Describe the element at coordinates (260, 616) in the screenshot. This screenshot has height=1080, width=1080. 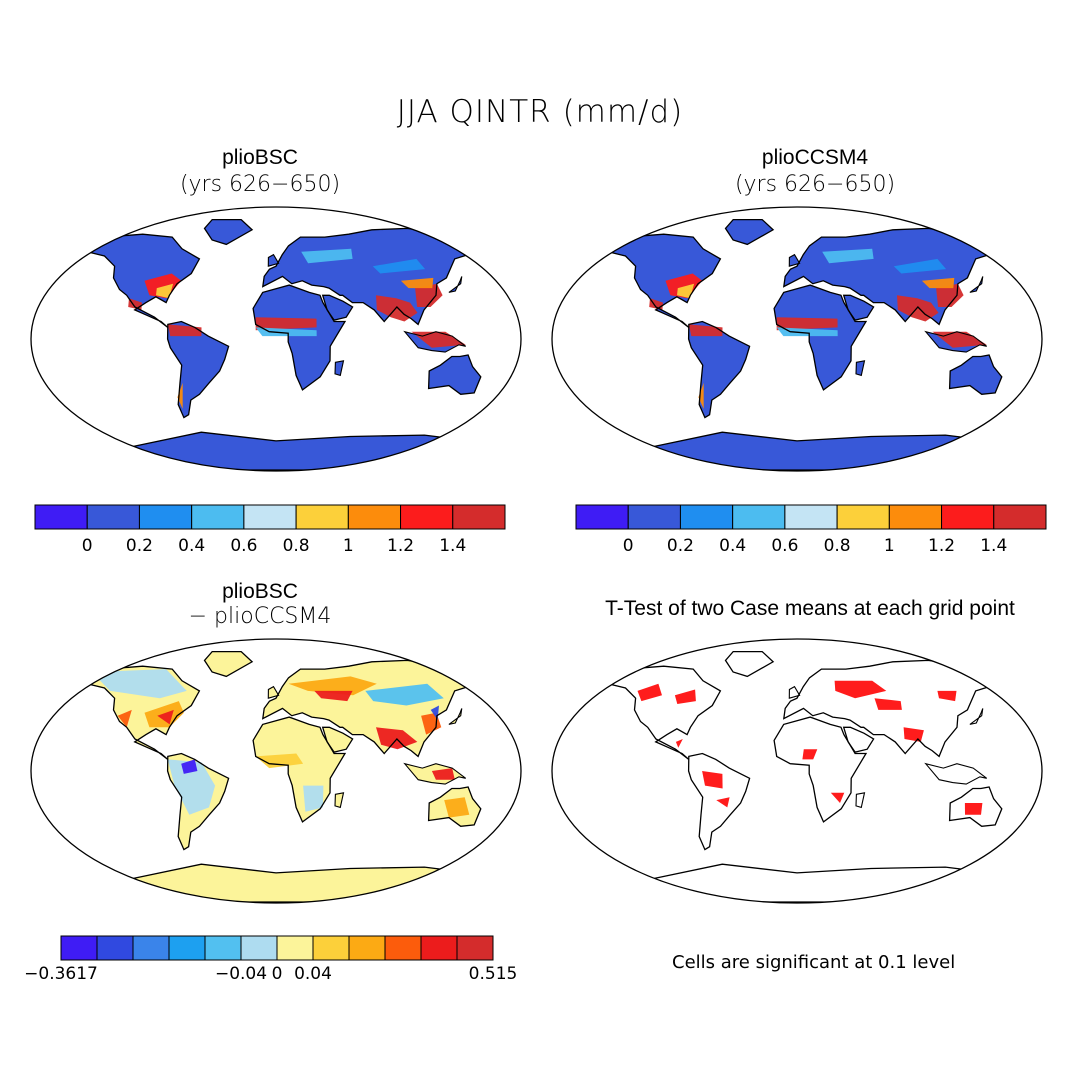
I see `panel-3-subtitle: − plioCCSM4` at that location.